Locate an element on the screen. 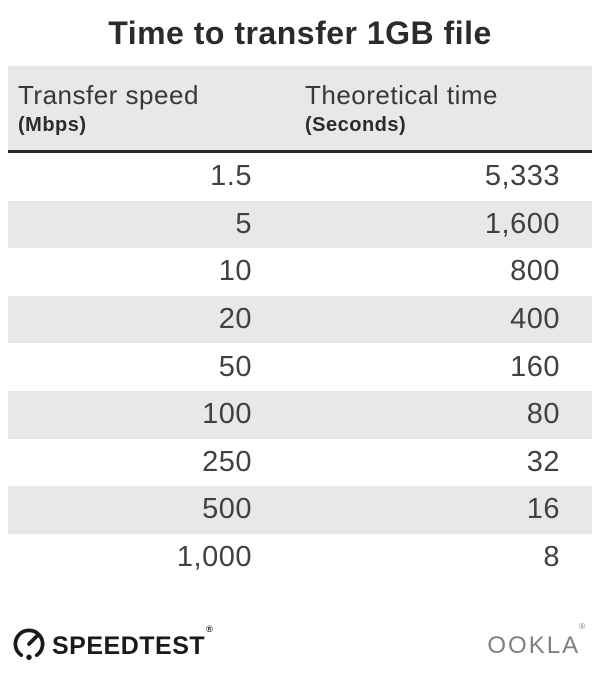  footer: SPEEDTEST® OOKLA® is located at coordinates (300, 644).